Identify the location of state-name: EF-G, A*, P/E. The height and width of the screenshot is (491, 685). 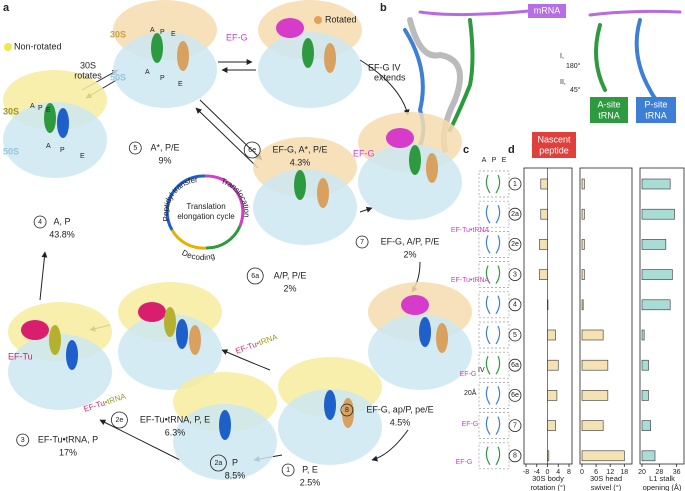
(299, 149).